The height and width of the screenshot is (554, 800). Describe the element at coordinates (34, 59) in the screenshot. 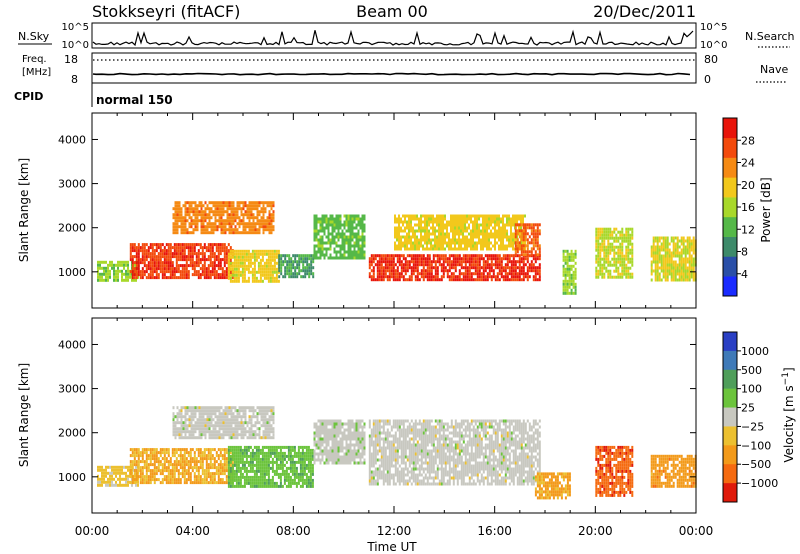

I see `freq-label-1: Freq.` at that location.